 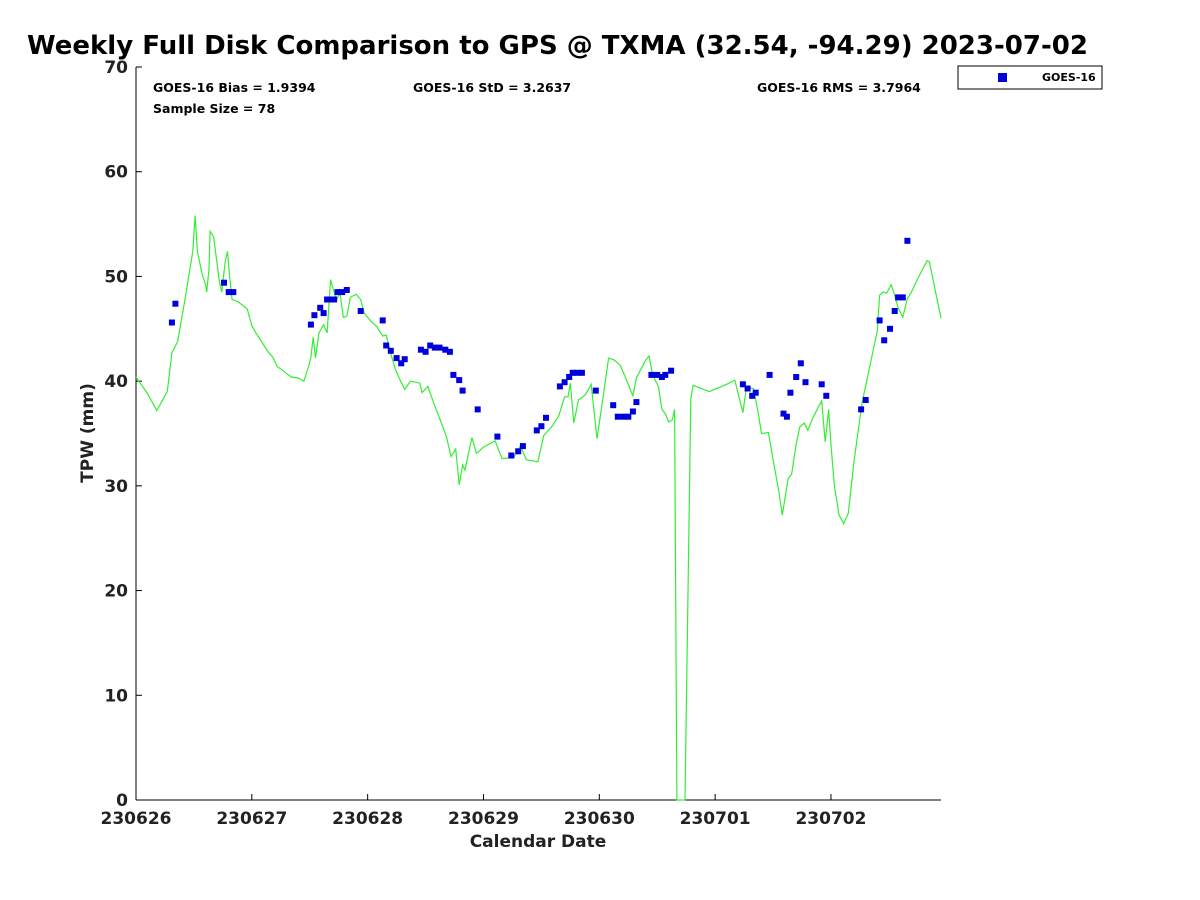 What do you see at coordinates (492, 87) in the screenshot?
I see `stat-std: GOES-16 StD = 3.2637` at bounding box center [492, 87].